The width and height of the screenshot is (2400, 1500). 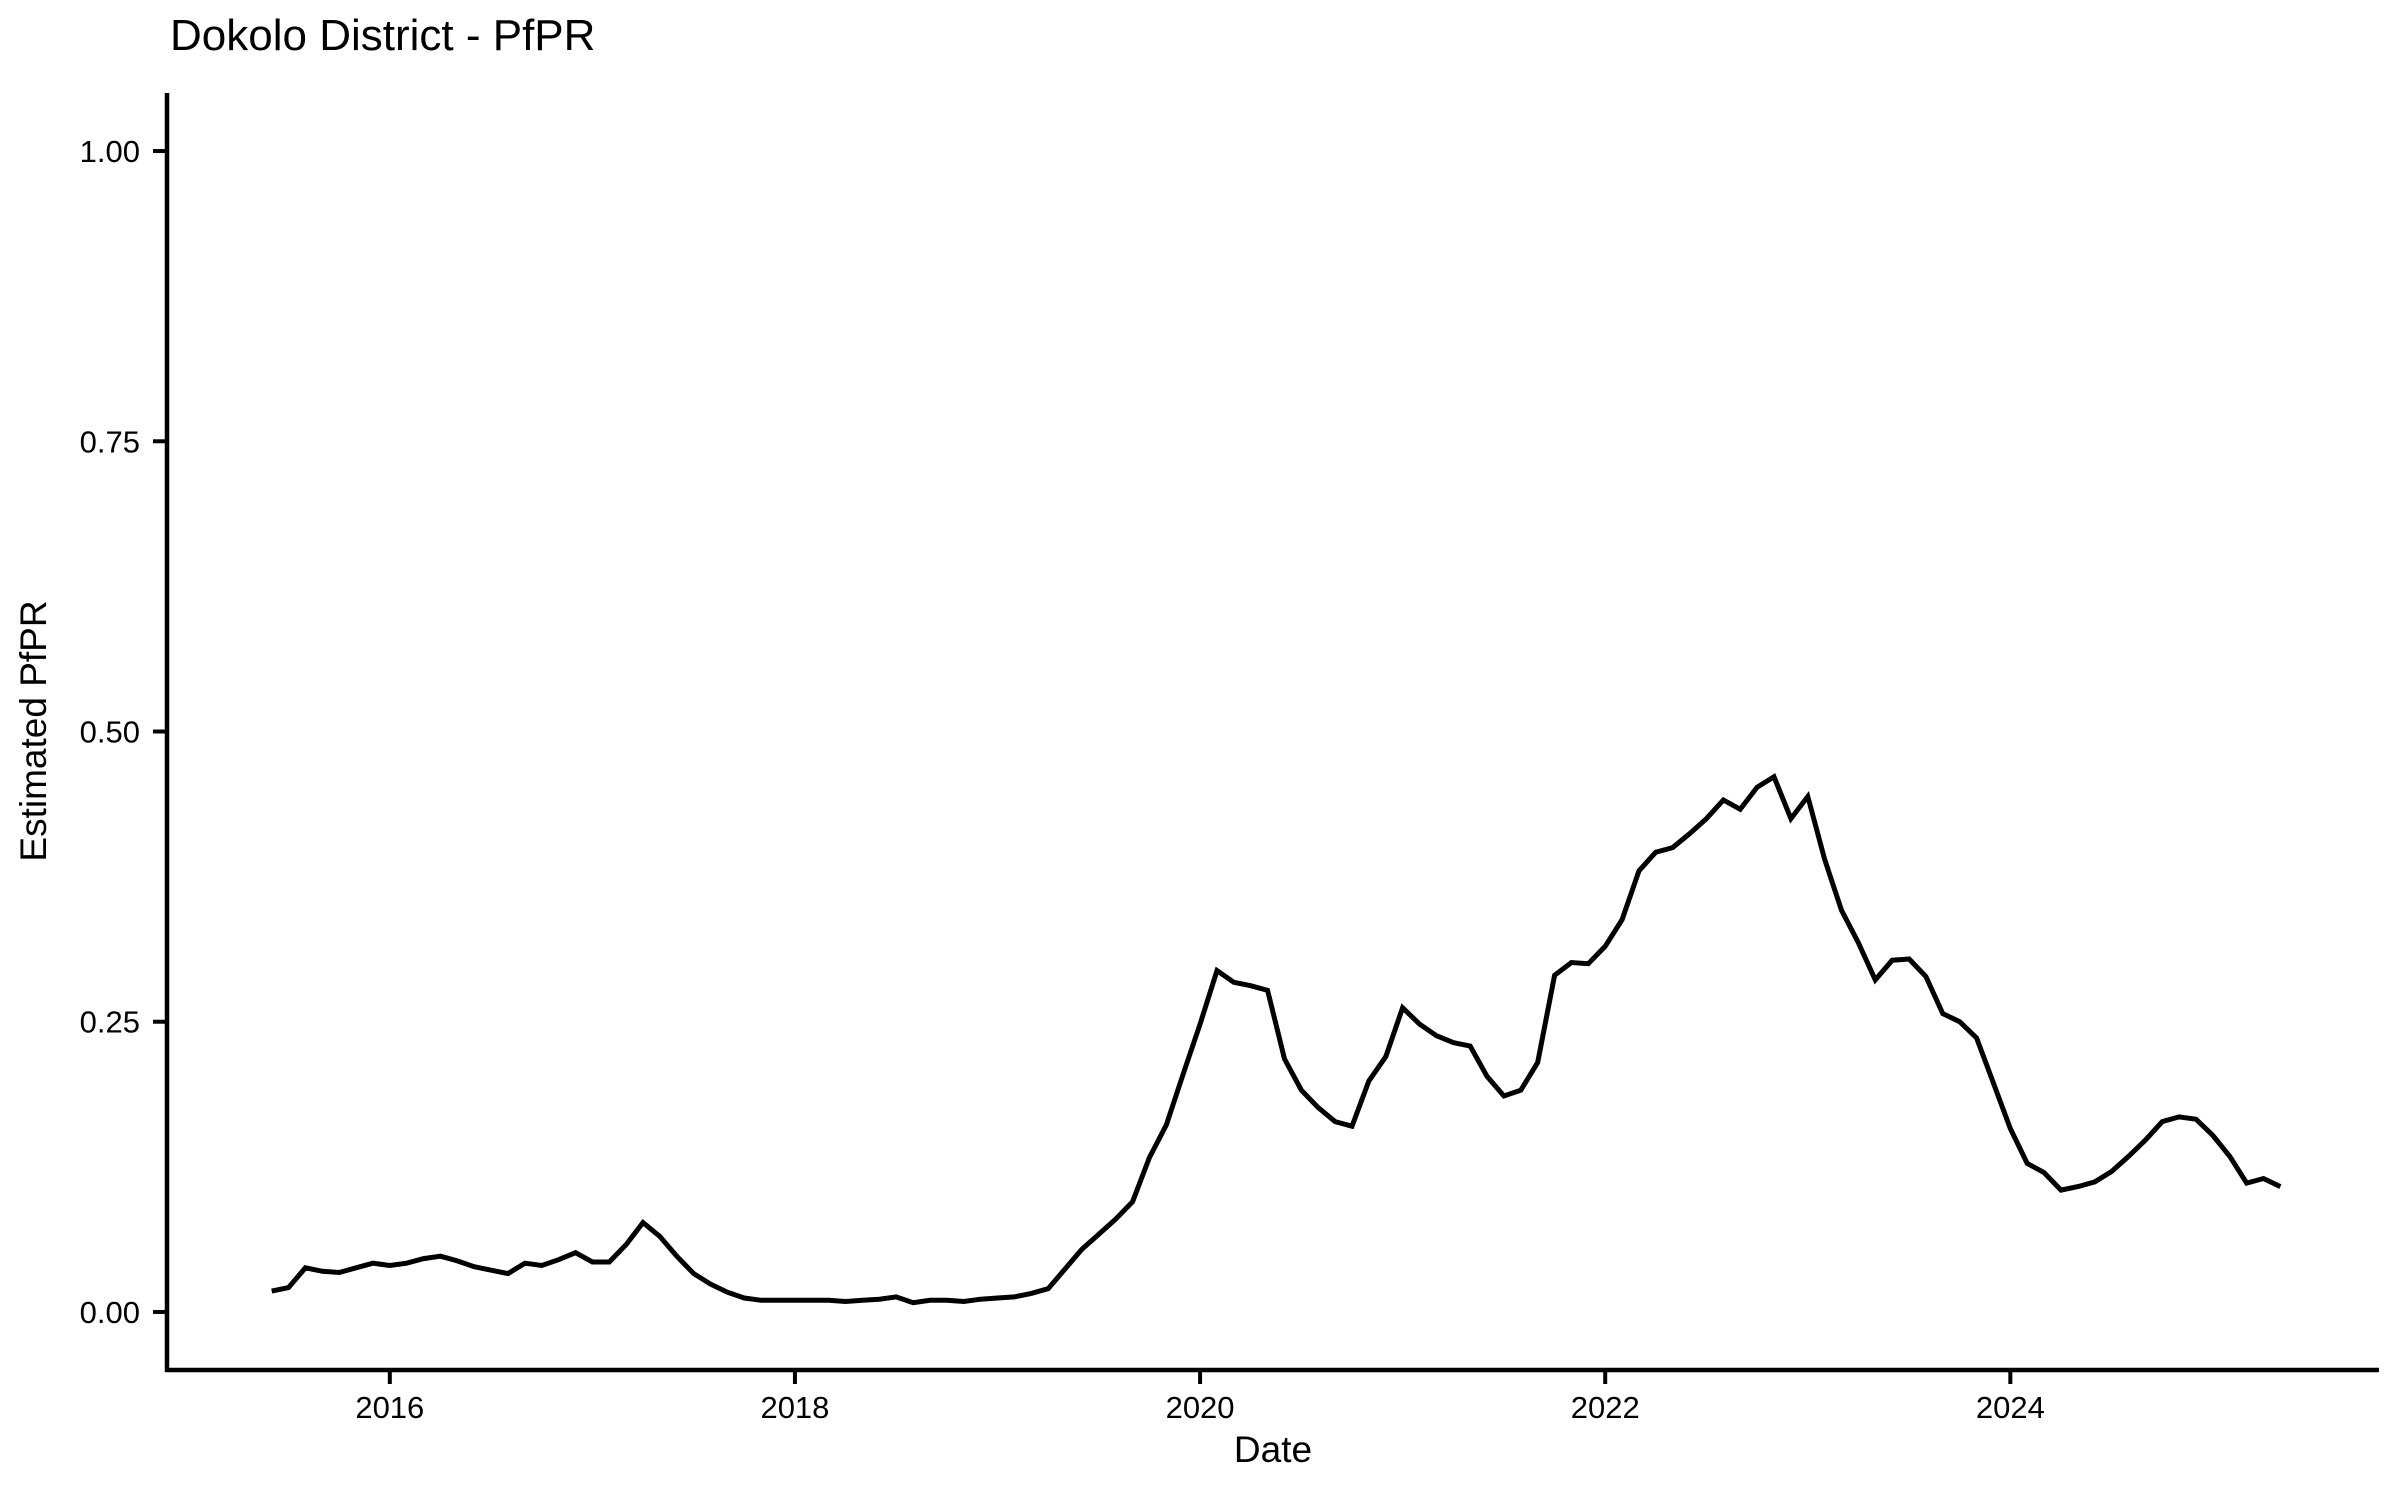 I want to click on y-tick-label: 0.75, so click(x=110, y=441).